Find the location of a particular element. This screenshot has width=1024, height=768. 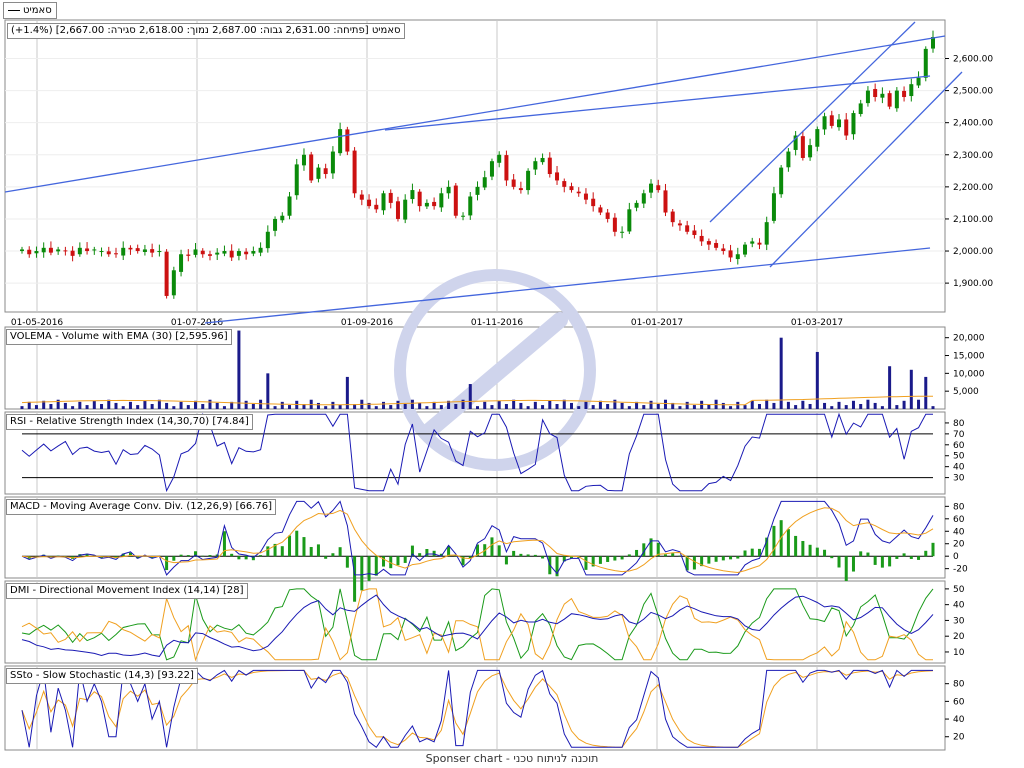

y-tick-label: 20,000 is located at coordinates (969, 339).